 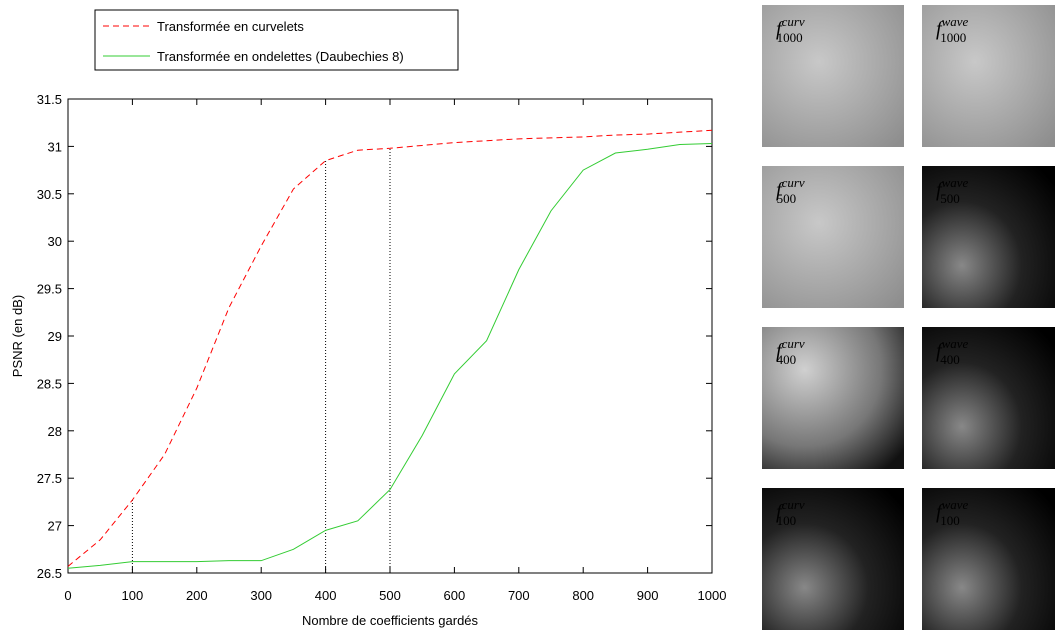 What do you see at coordinates (55, 336) in the screenshot?
I see `y-tick-label: 29` at bounding box center [55, 336].